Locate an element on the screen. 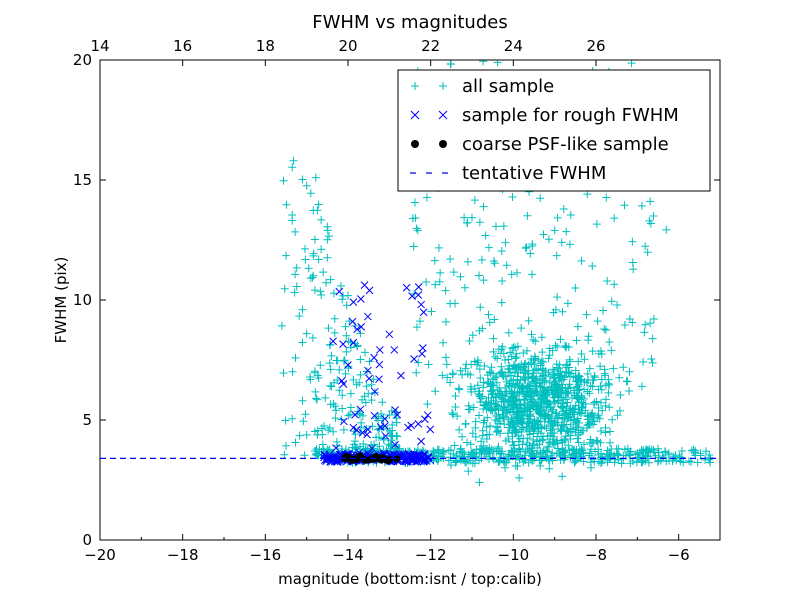  point-psf-like is located at coordinates (390, 459).